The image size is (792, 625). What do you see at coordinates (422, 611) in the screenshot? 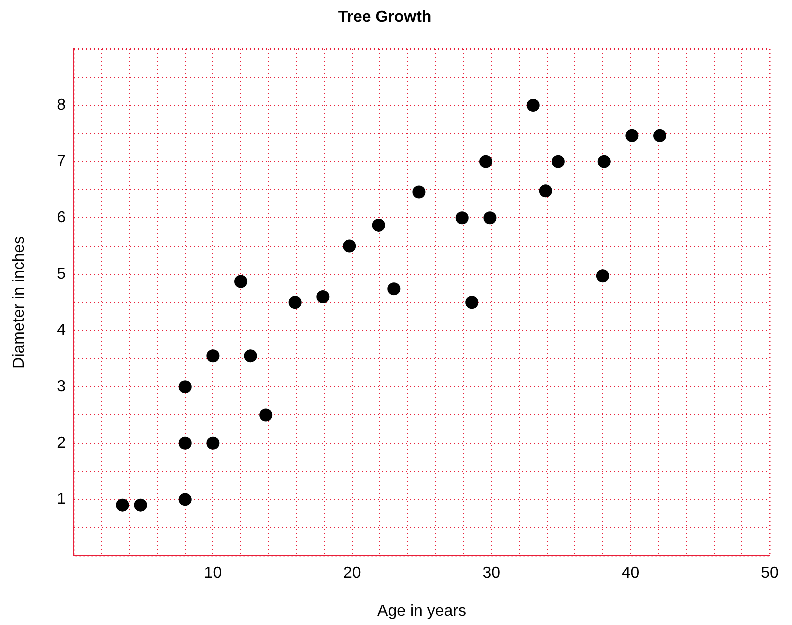
I see `x-axis-title: Age in years` at bounding box center [422, 611].